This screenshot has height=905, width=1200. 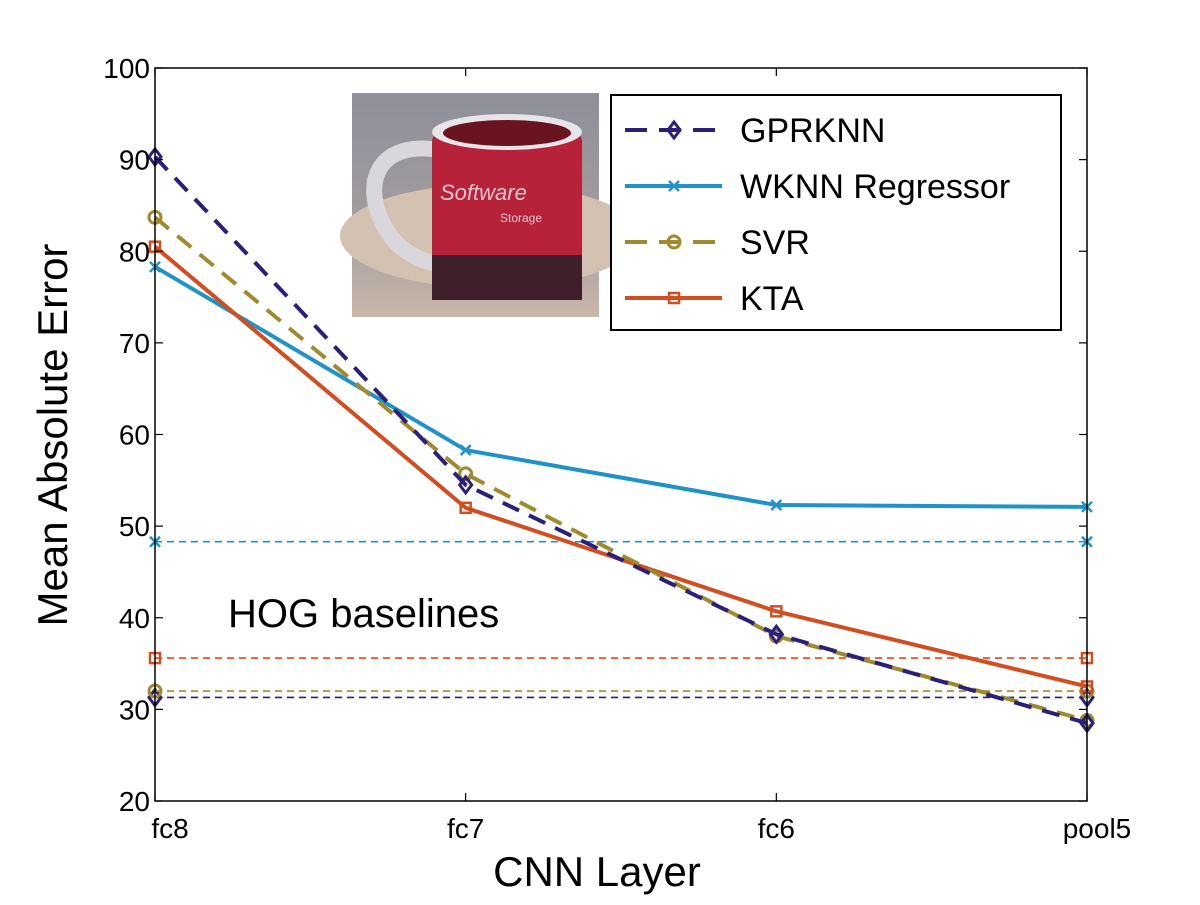 What do you see at coordinates (134, 618) in the screenshot?
I see `y-tick-label: 40` at bounding box center [134, 618].